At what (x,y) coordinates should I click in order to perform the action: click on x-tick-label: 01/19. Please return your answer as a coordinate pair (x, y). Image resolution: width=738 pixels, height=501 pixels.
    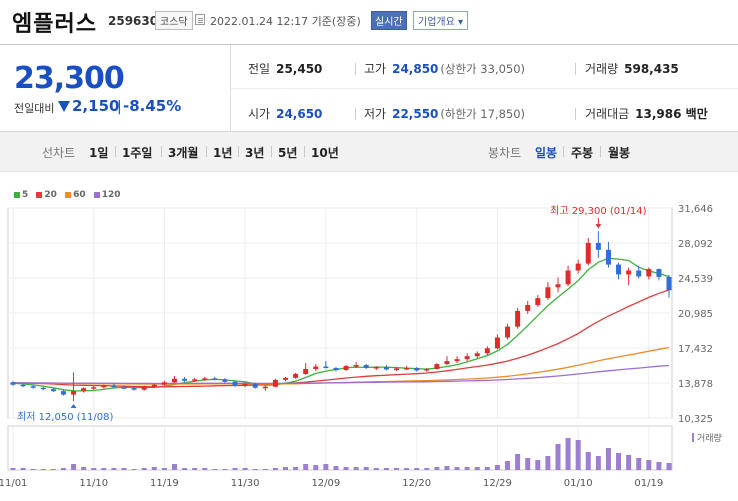
    Looking at the image, I should click on (648, 483).